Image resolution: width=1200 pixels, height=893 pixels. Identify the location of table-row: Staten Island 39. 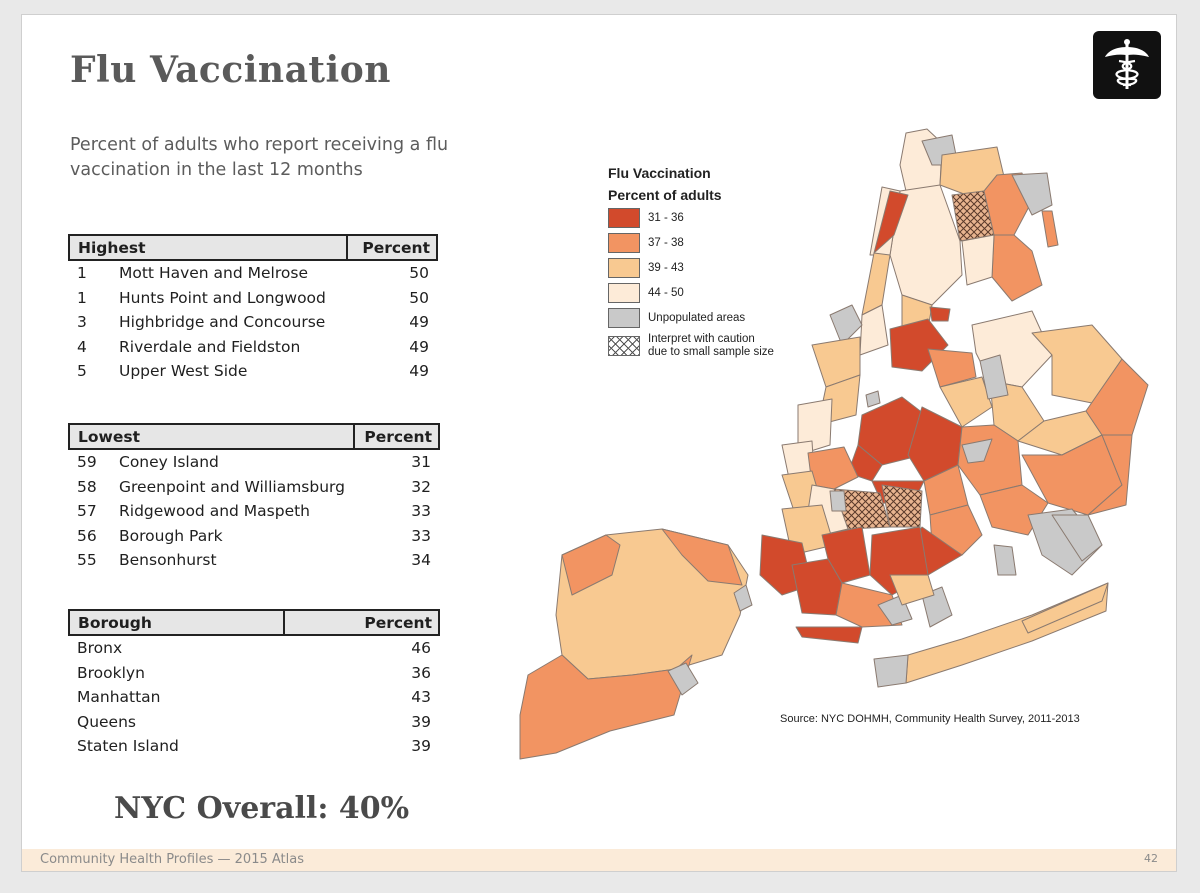
(254, 746).